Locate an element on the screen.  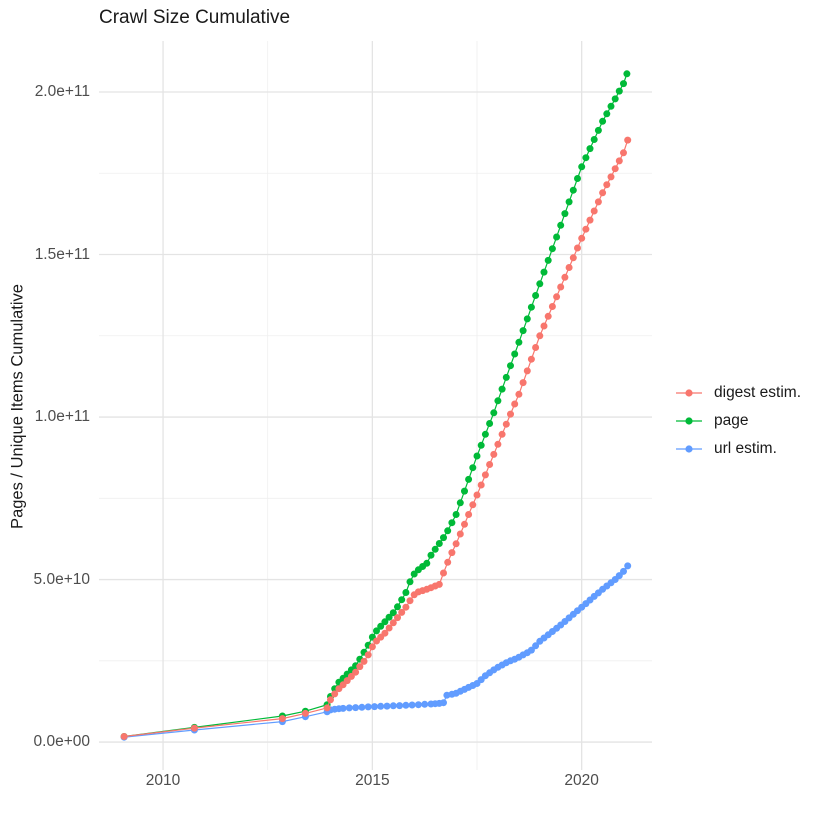
legend-item-page: page is located at coordinates (737, 421).